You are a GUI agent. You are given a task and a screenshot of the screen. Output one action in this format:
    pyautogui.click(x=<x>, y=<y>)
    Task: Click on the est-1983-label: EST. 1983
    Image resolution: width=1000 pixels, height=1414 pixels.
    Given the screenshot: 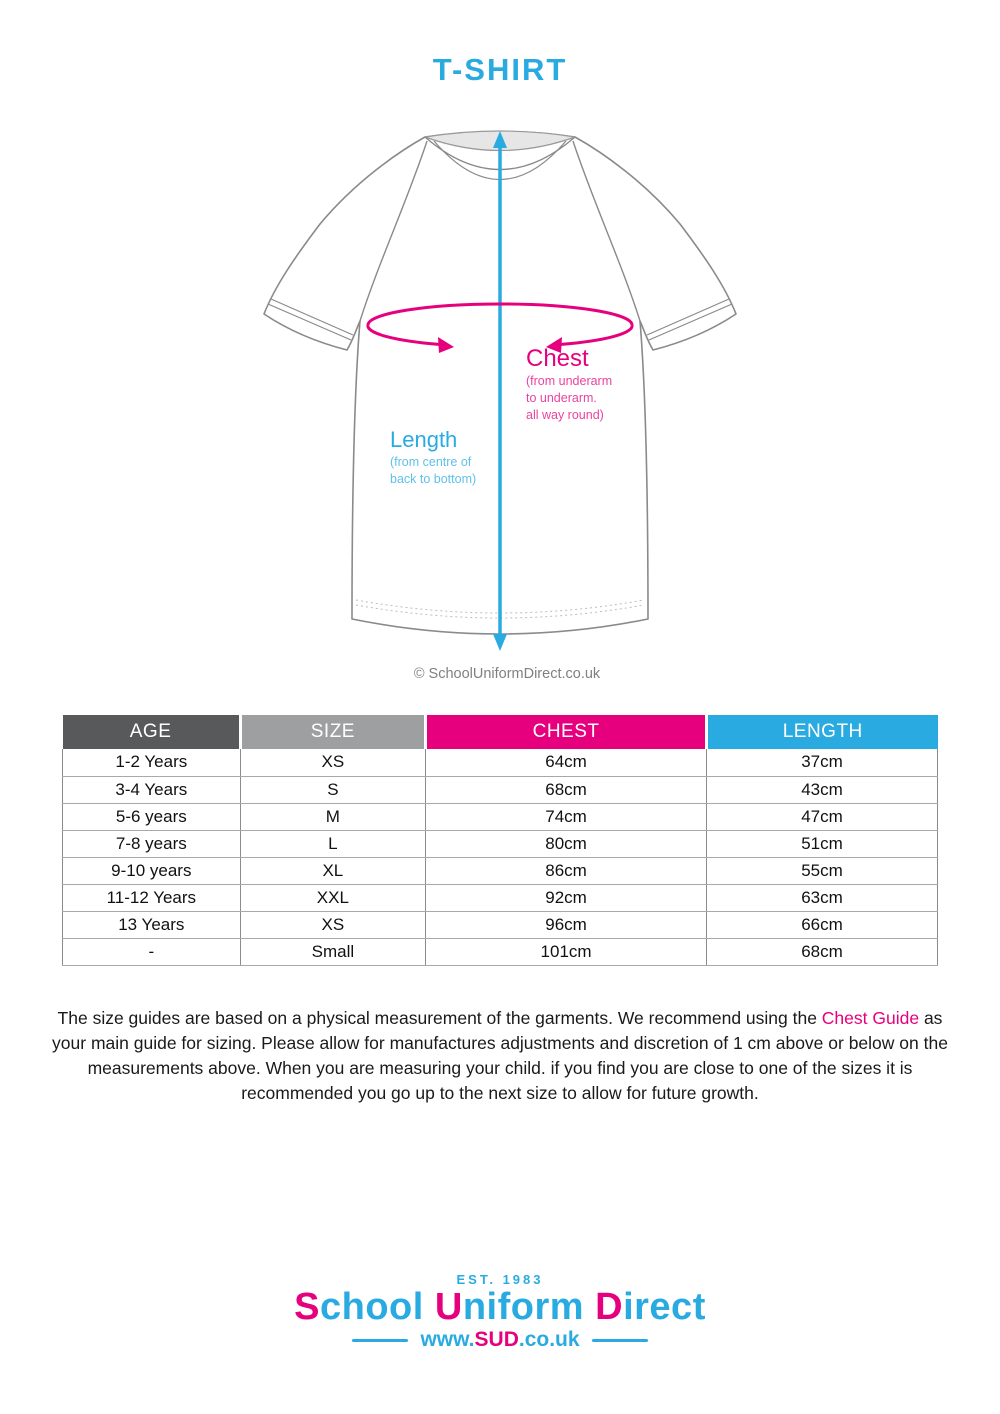 What is the action you would take?
    pyautogui.click(x=500, y=1279)
    